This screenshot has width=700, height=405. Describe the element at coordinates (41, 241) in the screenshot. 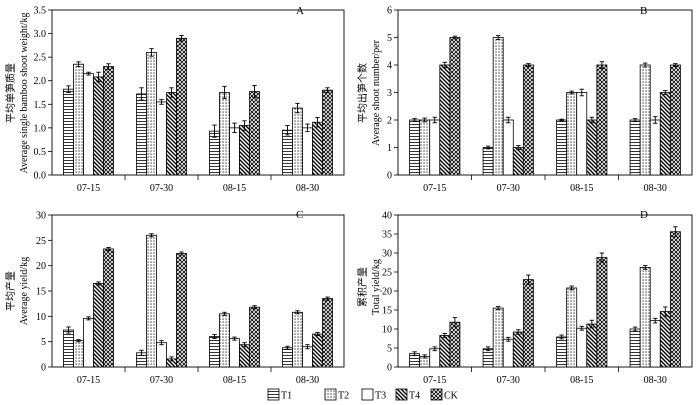

I see `panel-c-ytick-label: 25` at that location.